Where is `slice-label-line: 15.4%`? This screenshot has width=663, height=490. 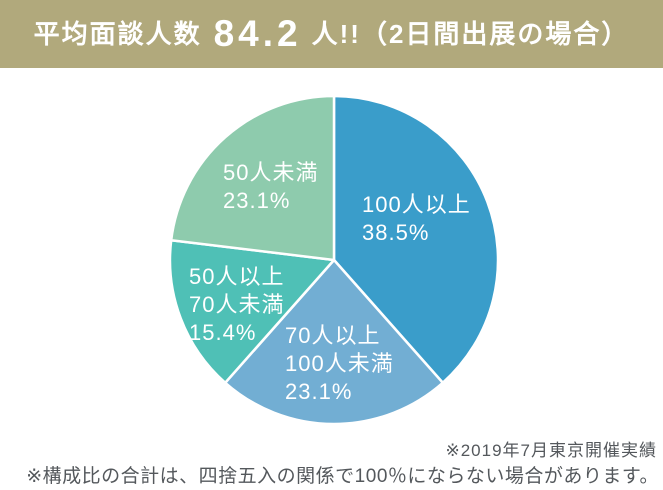
slice-label-line: 15.4% is located at coordinates (223, 332).